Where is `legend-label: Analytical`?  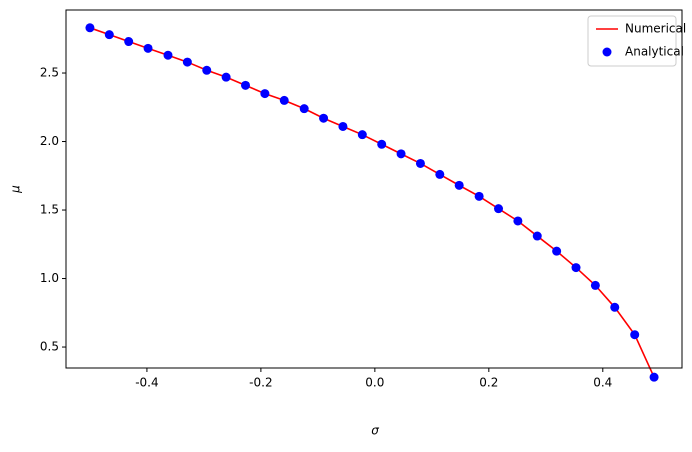
legend-label: Analytical is located at coordinates (654, 52).